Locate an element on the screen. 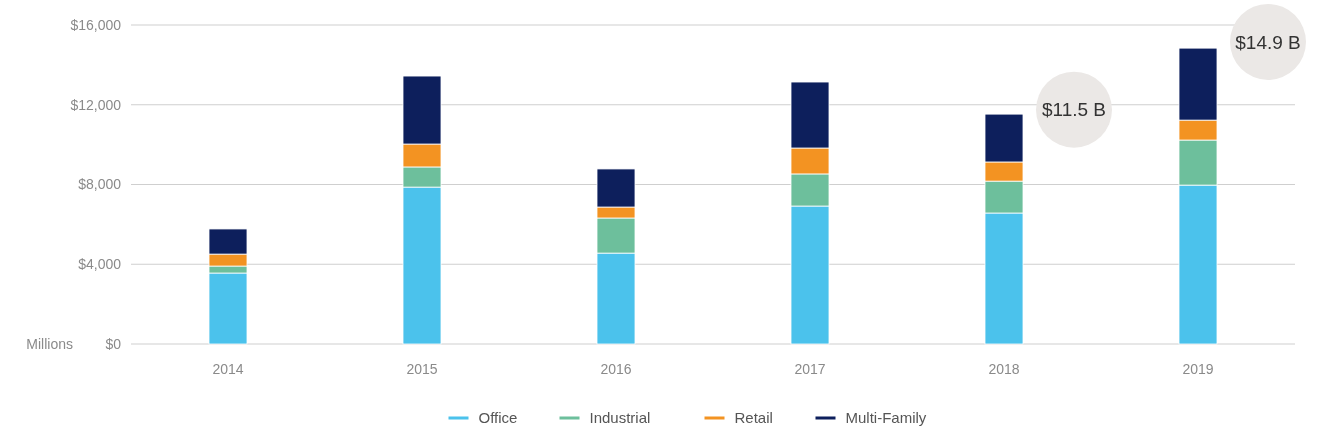 The image size is (1332, 431). legend-label: Multi-Family is located at coordinates (886, 418).